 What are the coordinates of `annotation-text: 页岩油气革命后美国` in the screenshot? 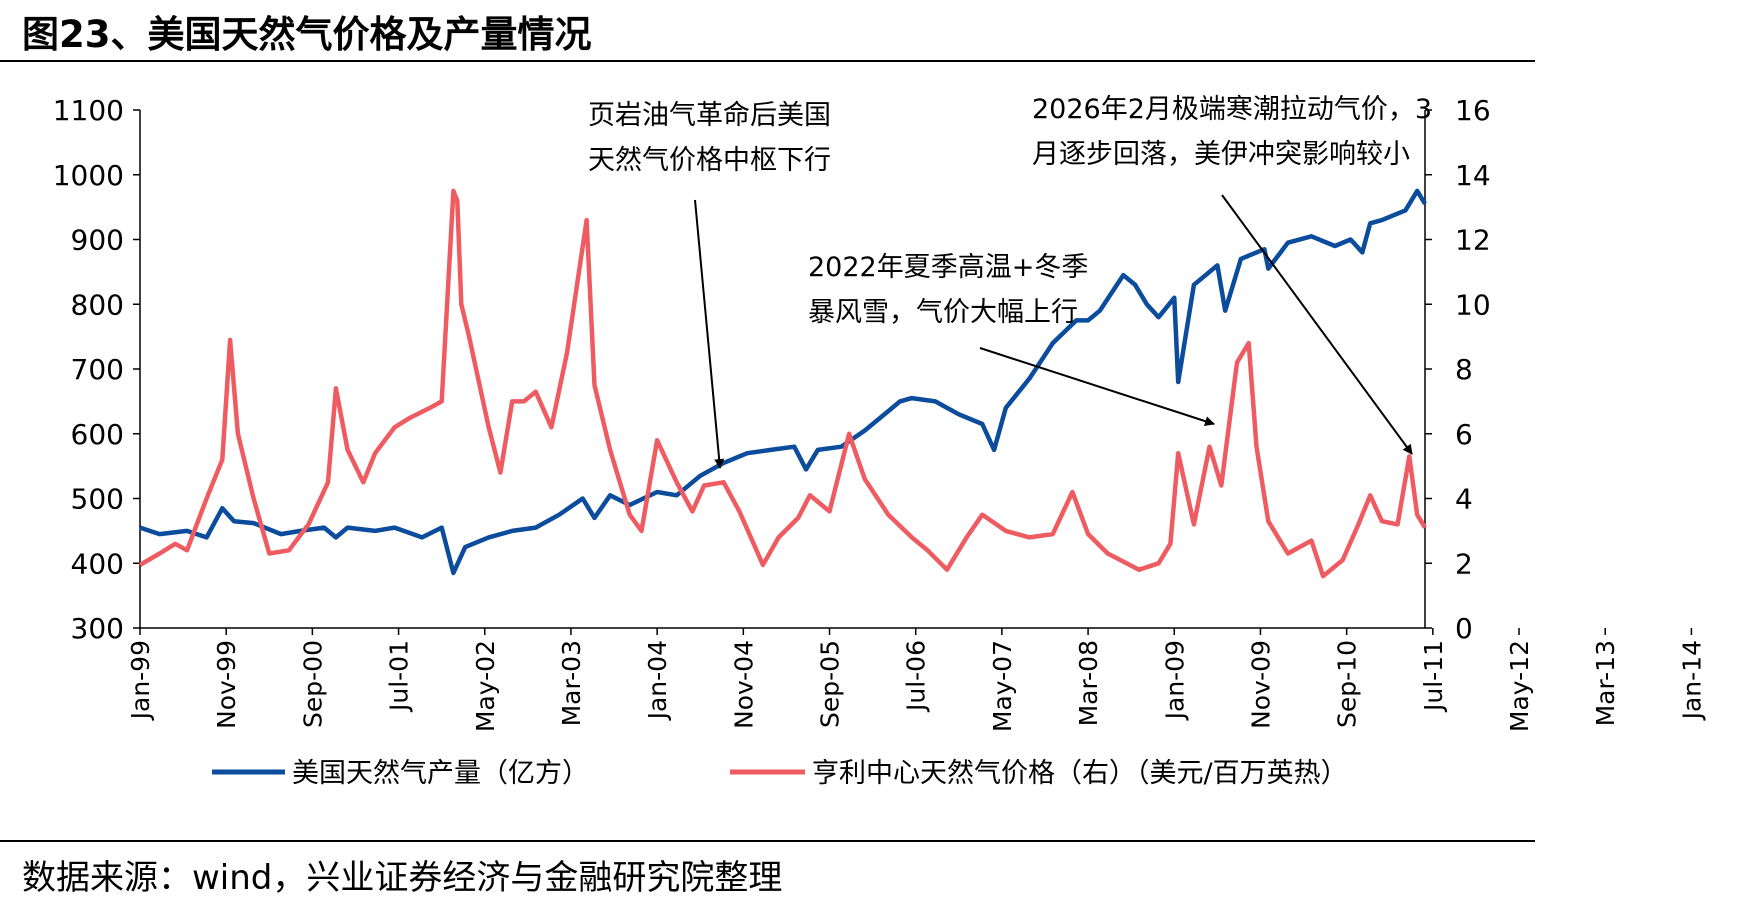 It's located at (709, 115).